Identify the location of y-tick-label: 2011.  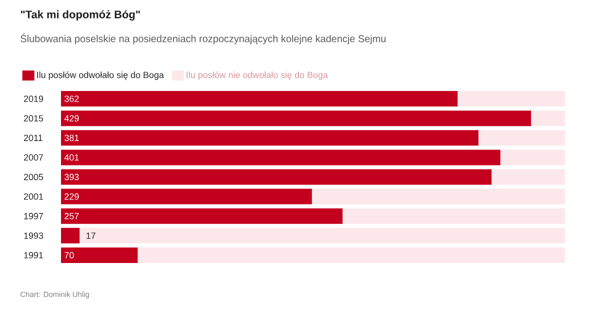
(33, 138).